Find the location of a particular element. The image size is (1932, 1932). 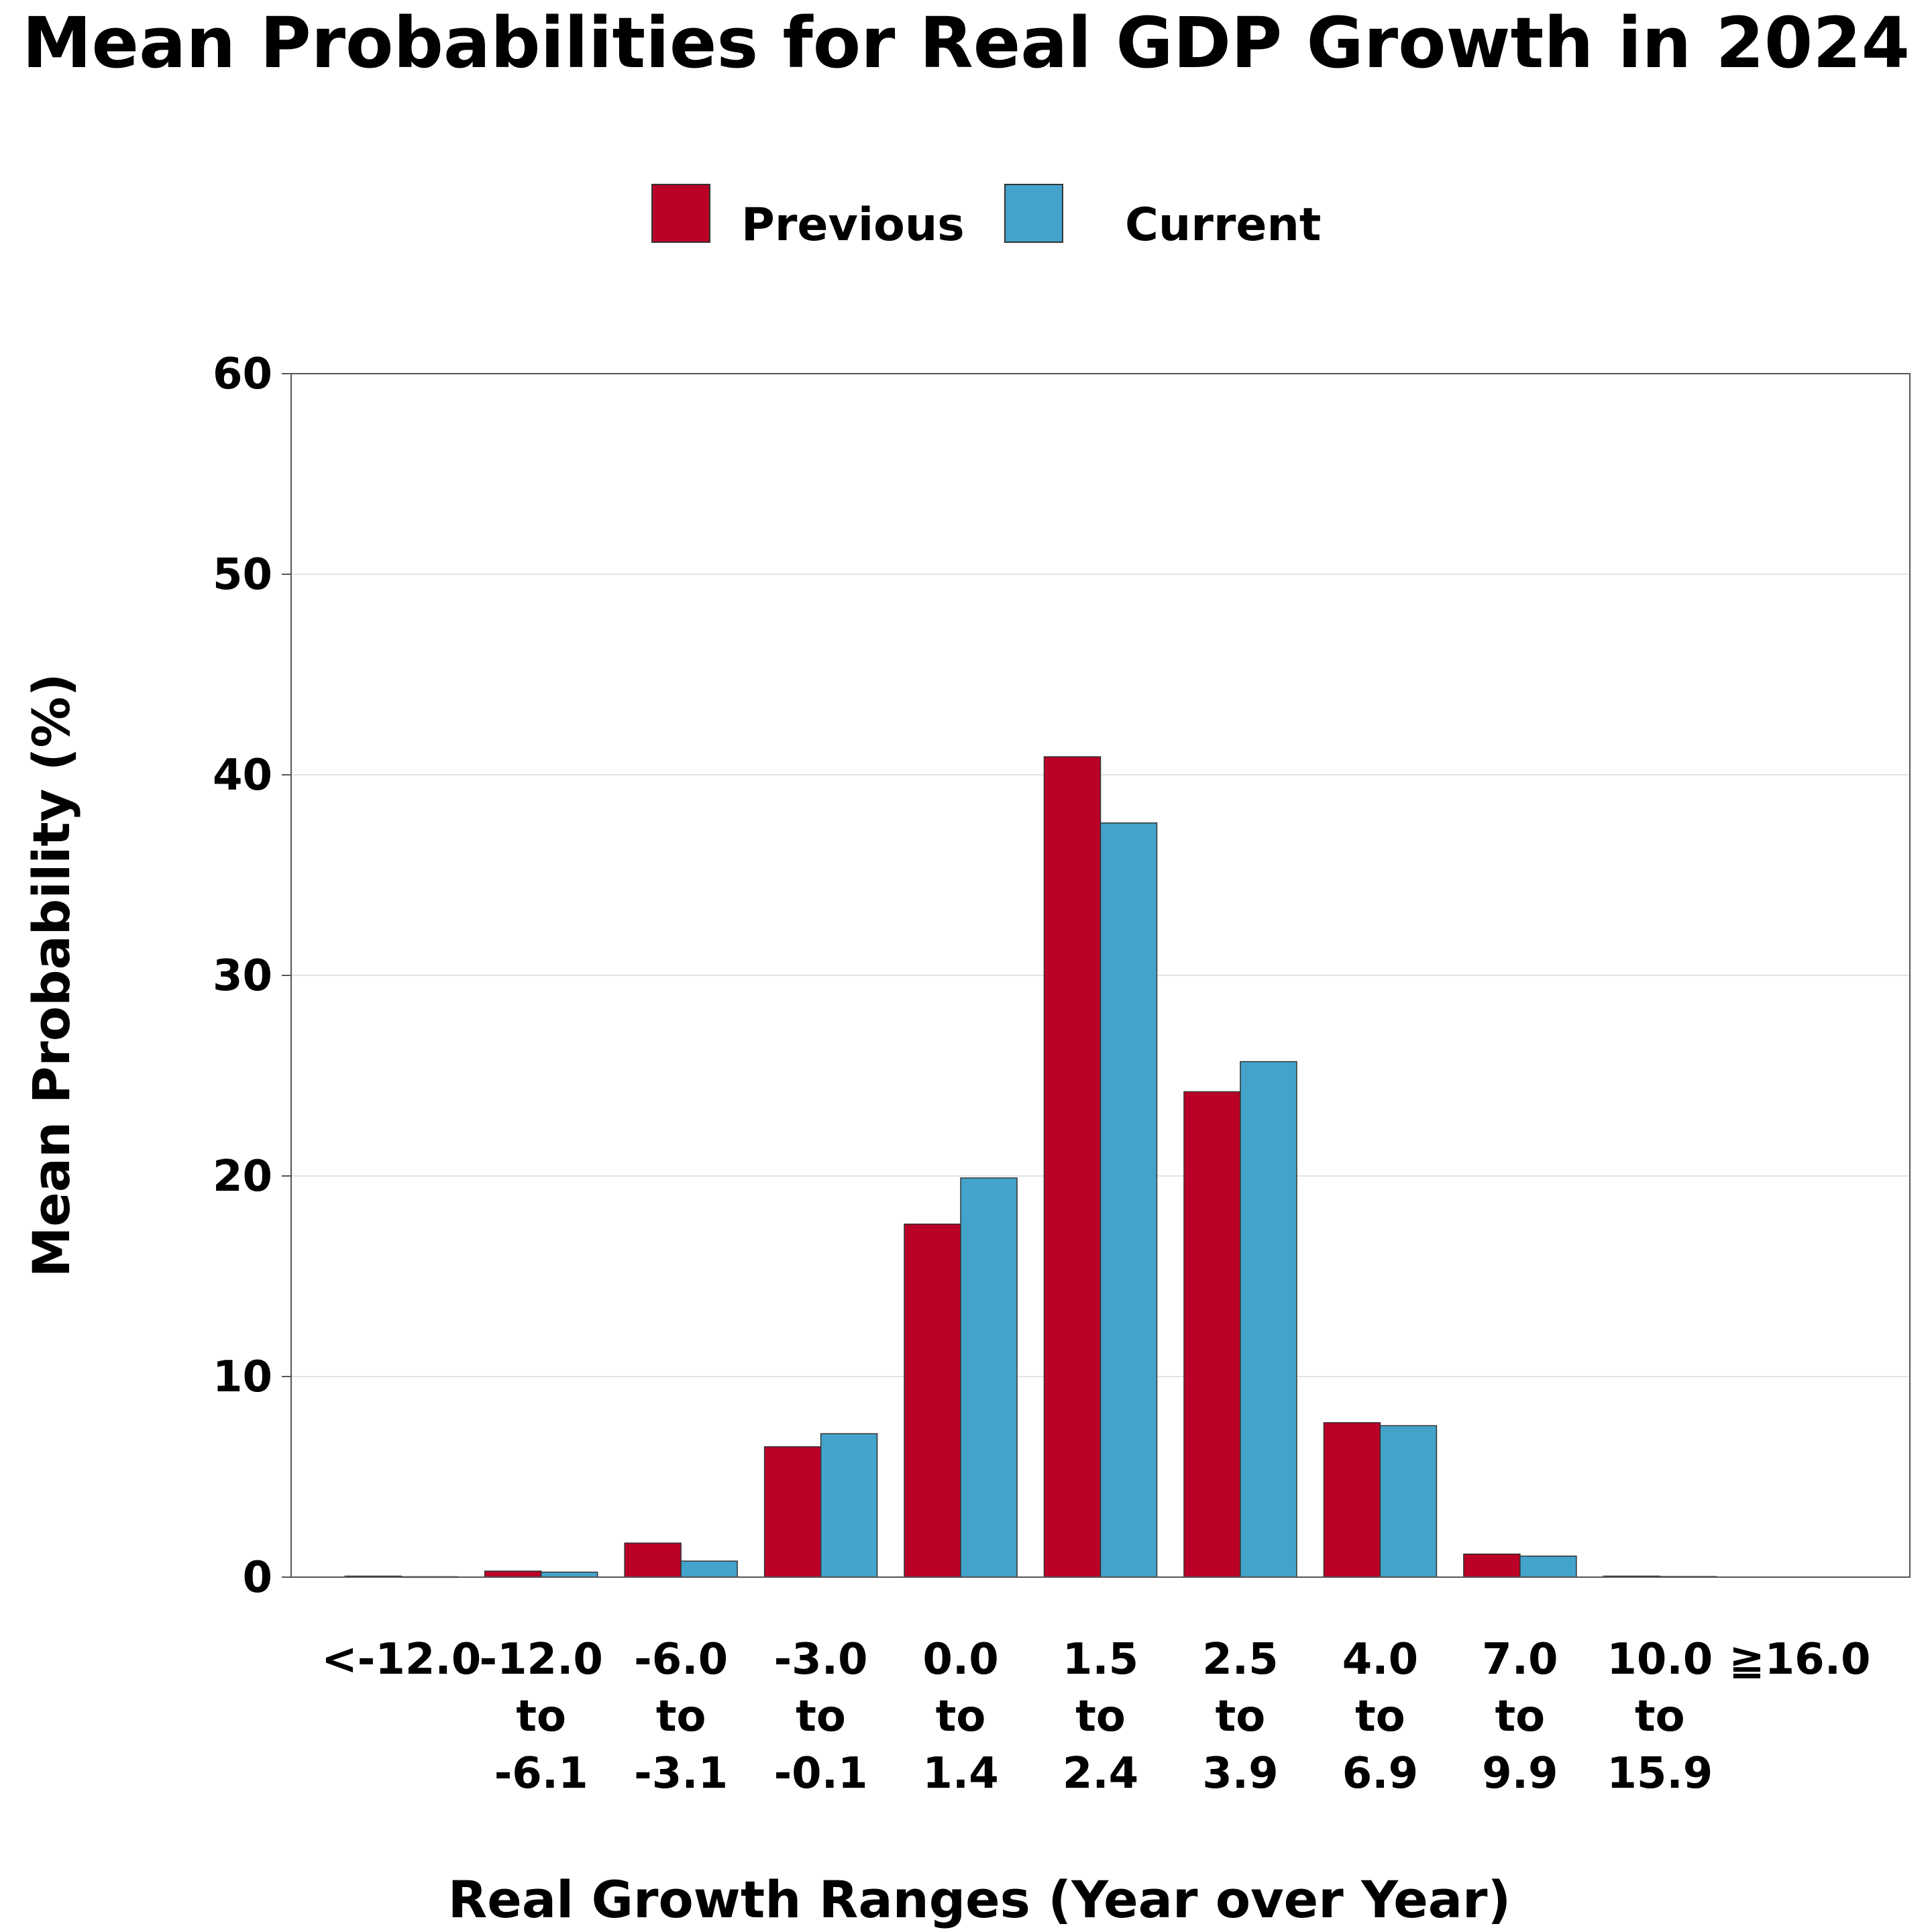

x-category-label: 6.9 is located at coordinates (1380, 1774).